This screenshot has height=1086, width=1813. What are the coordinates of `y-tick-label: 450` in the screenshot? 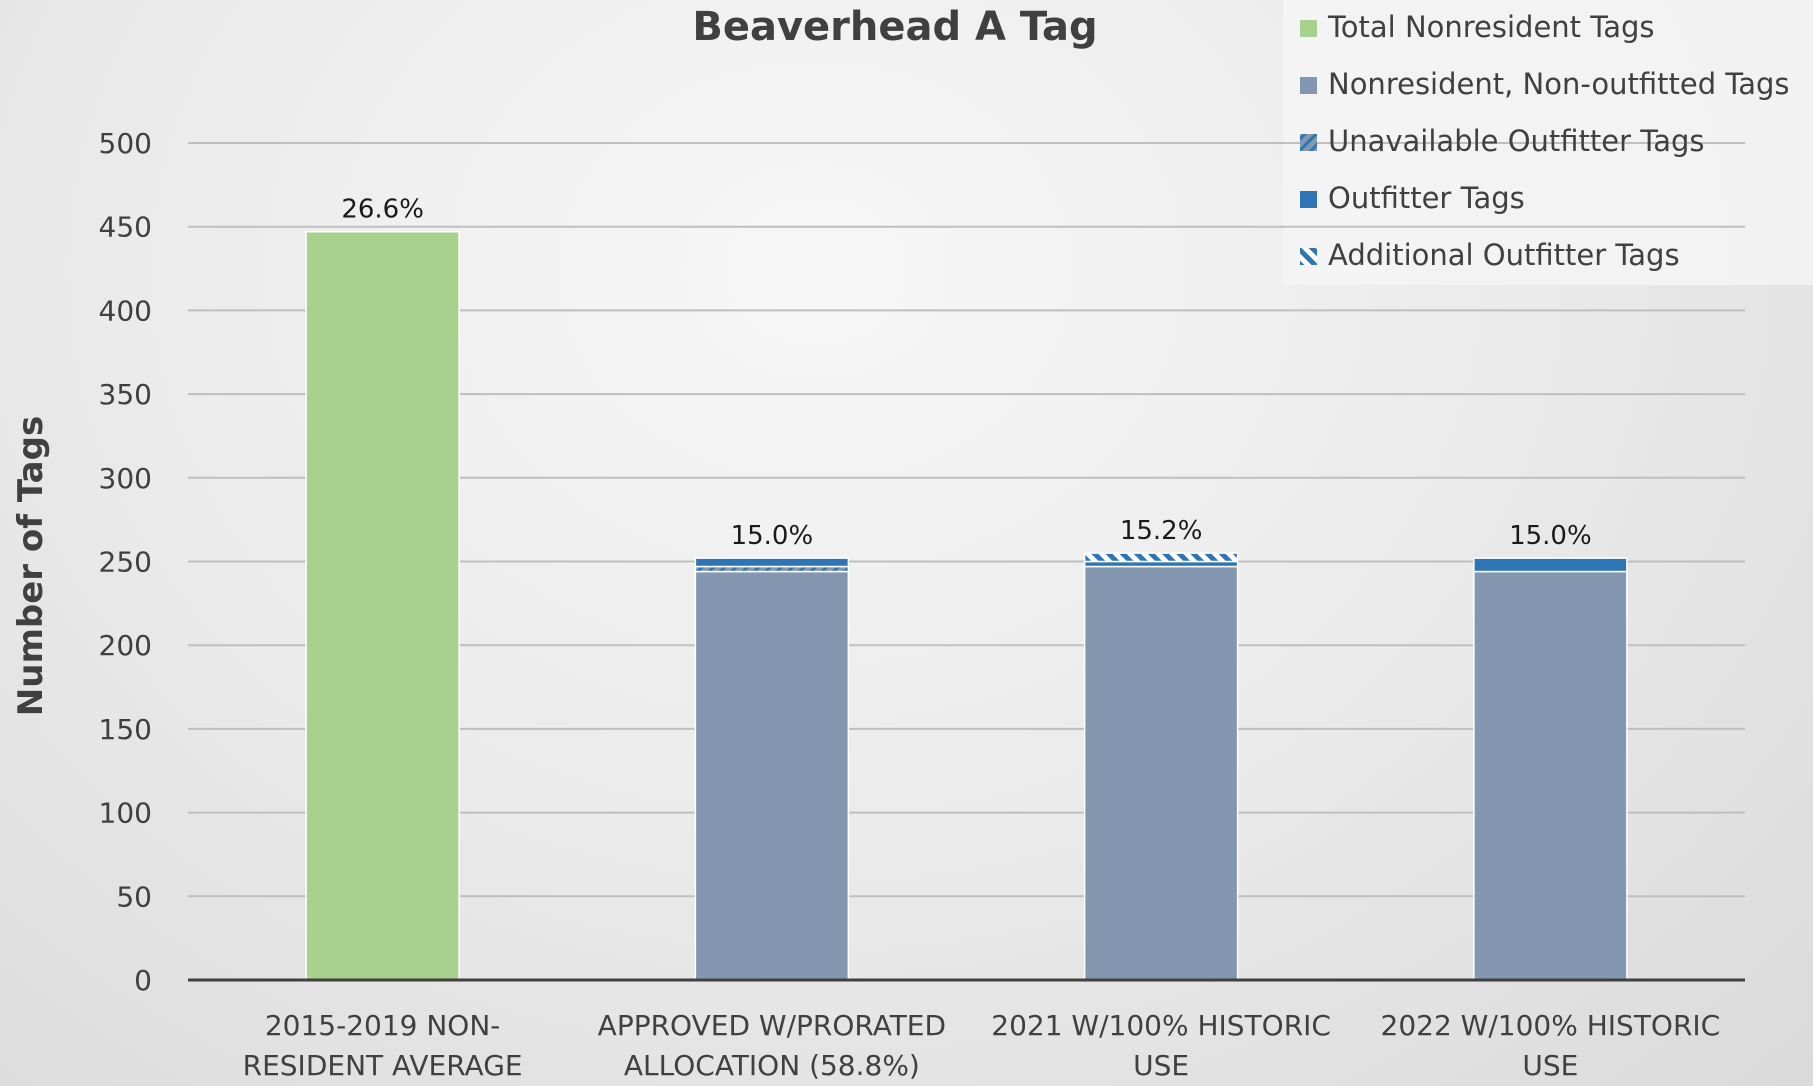 It's located at (125, 227).